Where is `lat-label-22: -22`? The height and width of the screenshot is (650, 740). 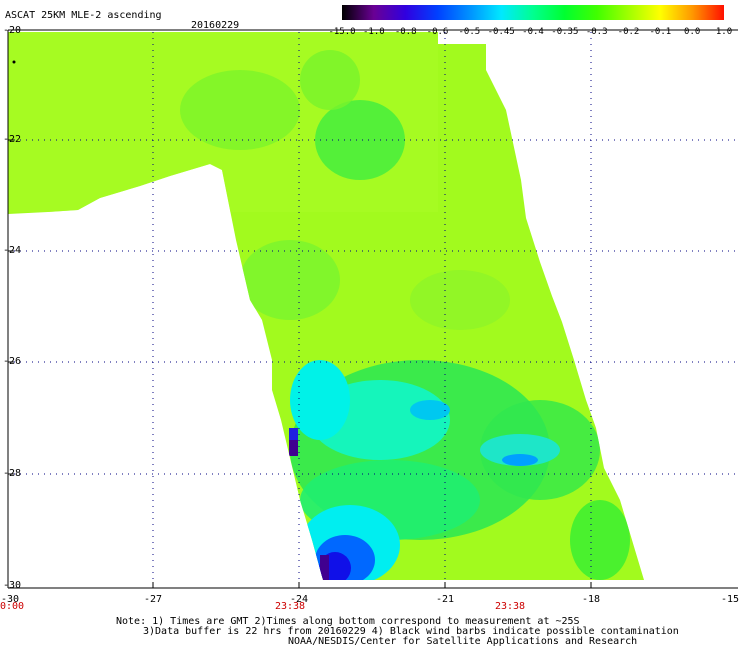 lat-label-22: -22 is located at coordinates (12, 139).